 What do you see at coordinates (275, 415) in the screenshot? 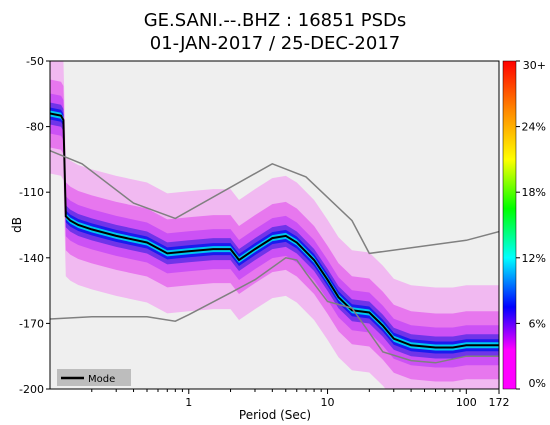
I see `x-axis-label: Period (Sec)` at bounding box center [275, 415].